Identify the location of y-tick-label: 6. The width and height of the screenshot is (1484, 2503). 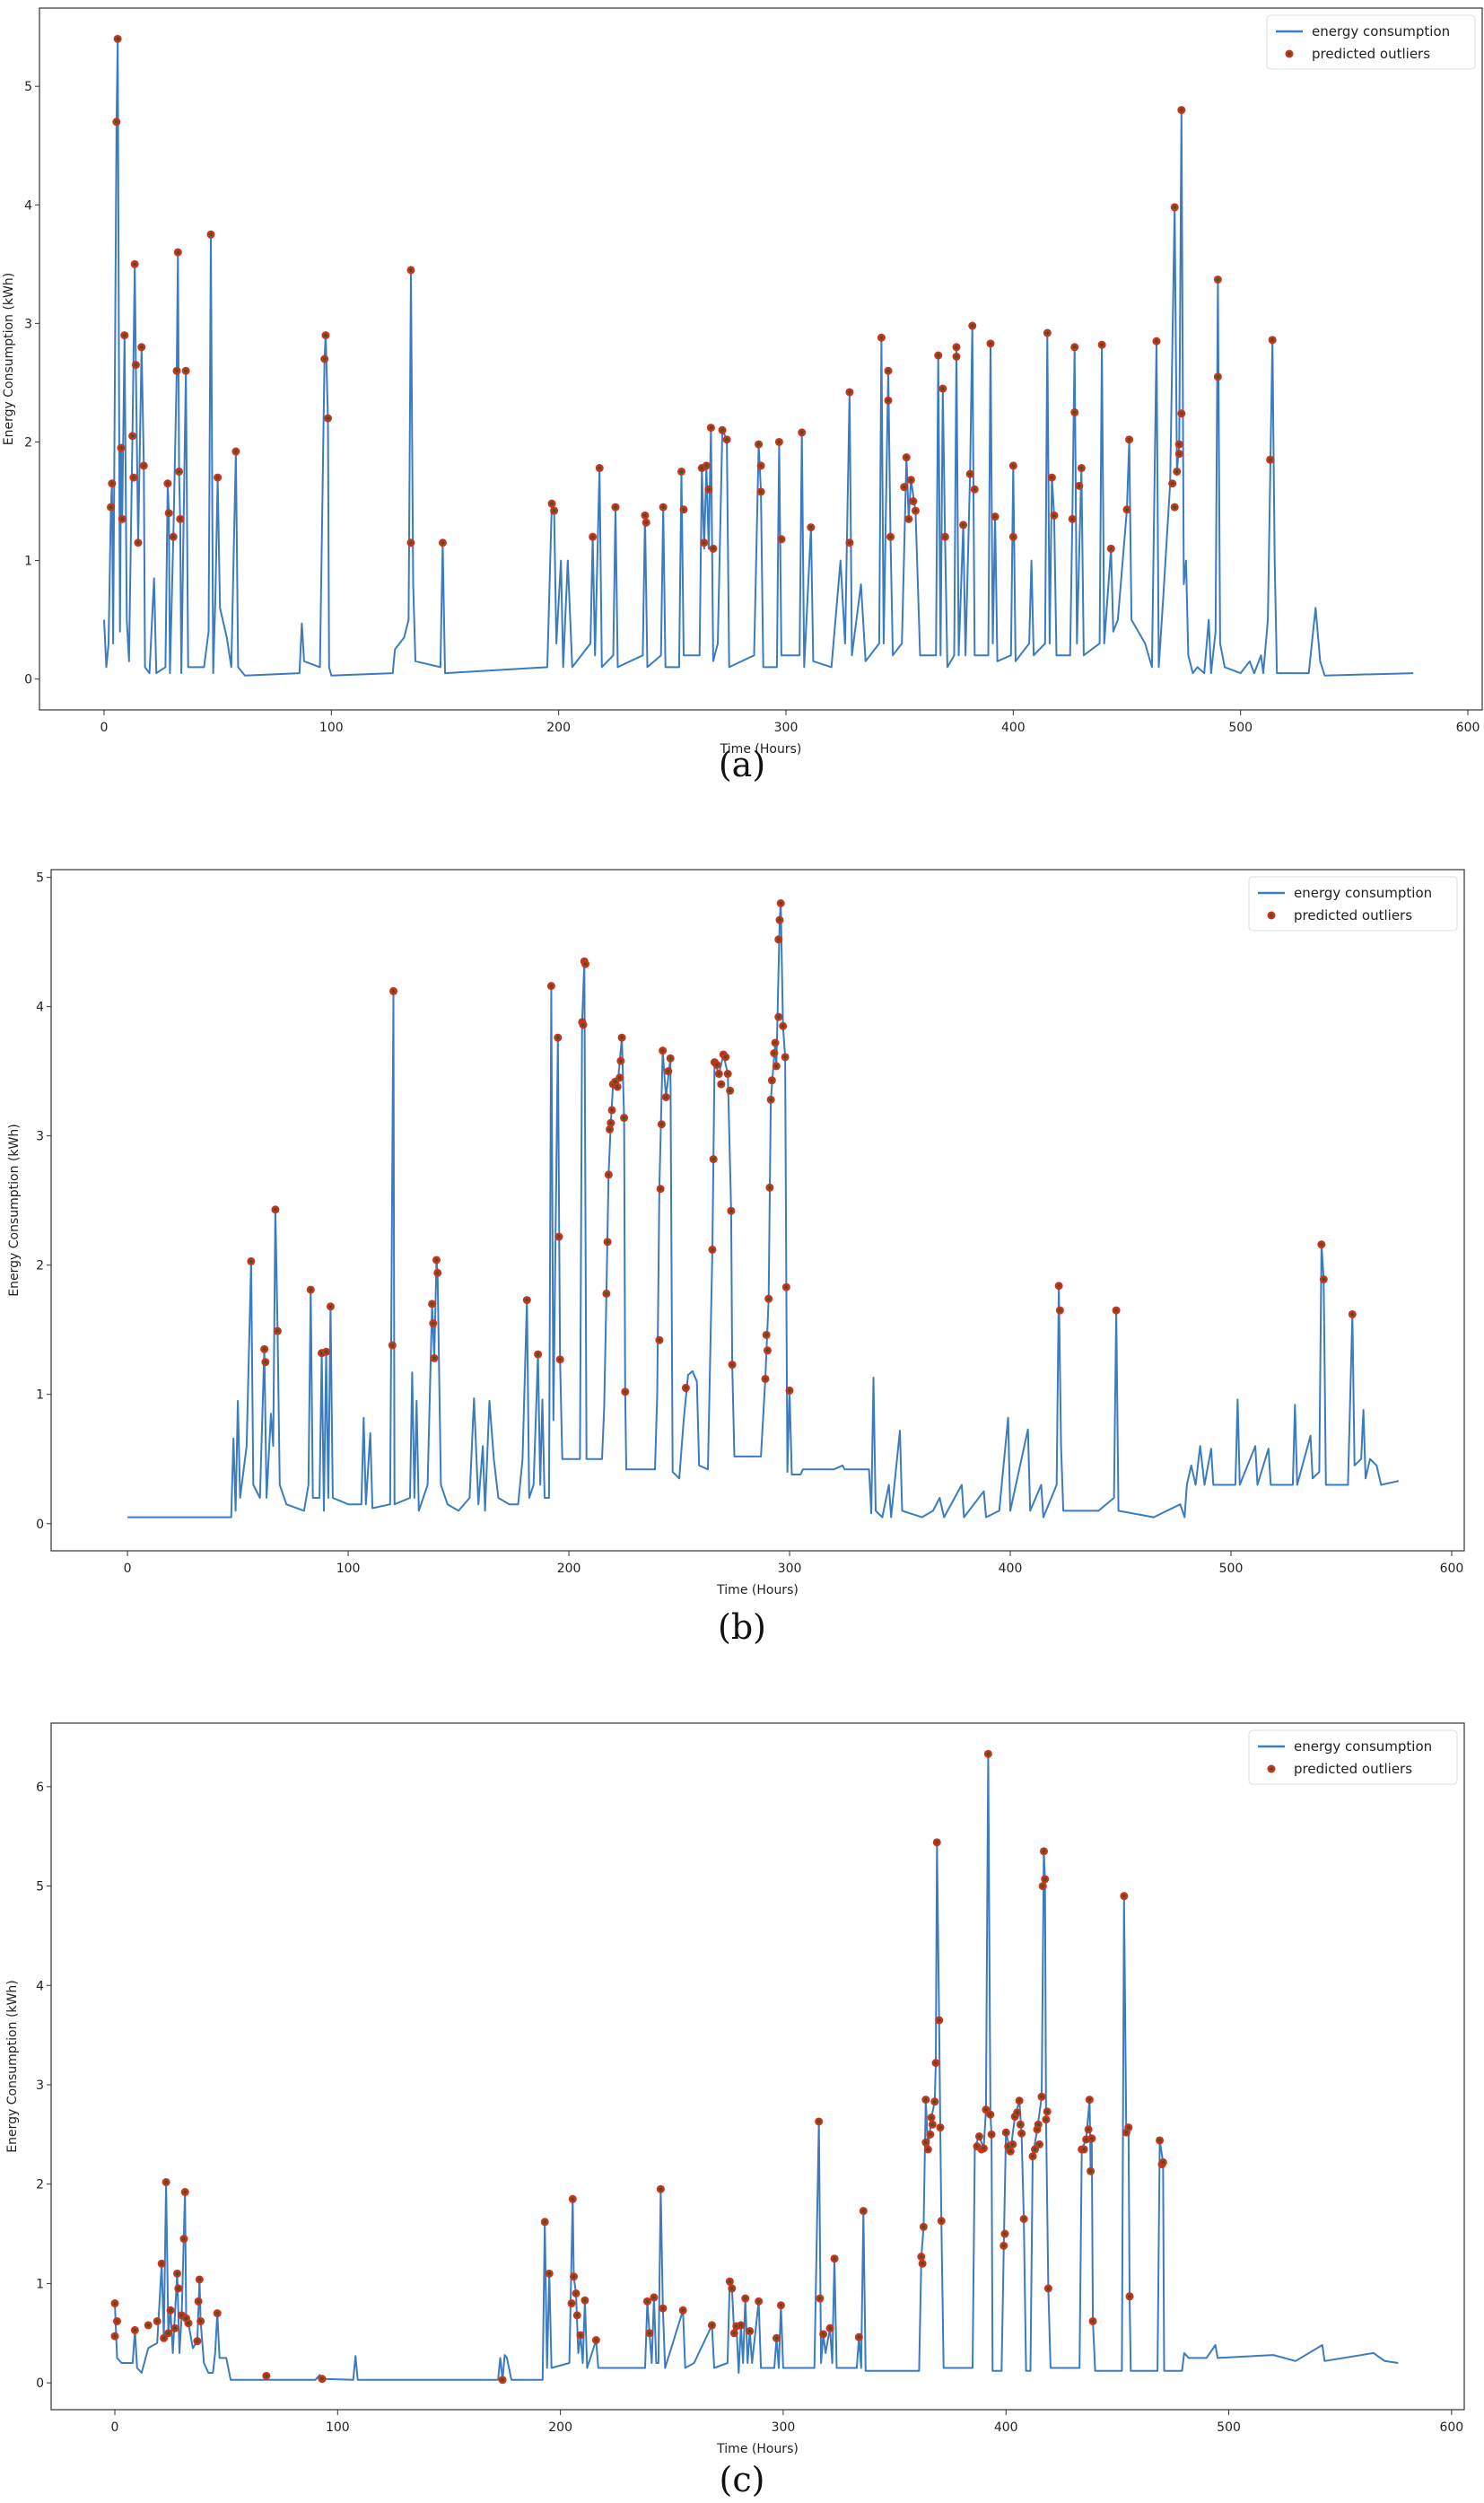
(40, 1788).